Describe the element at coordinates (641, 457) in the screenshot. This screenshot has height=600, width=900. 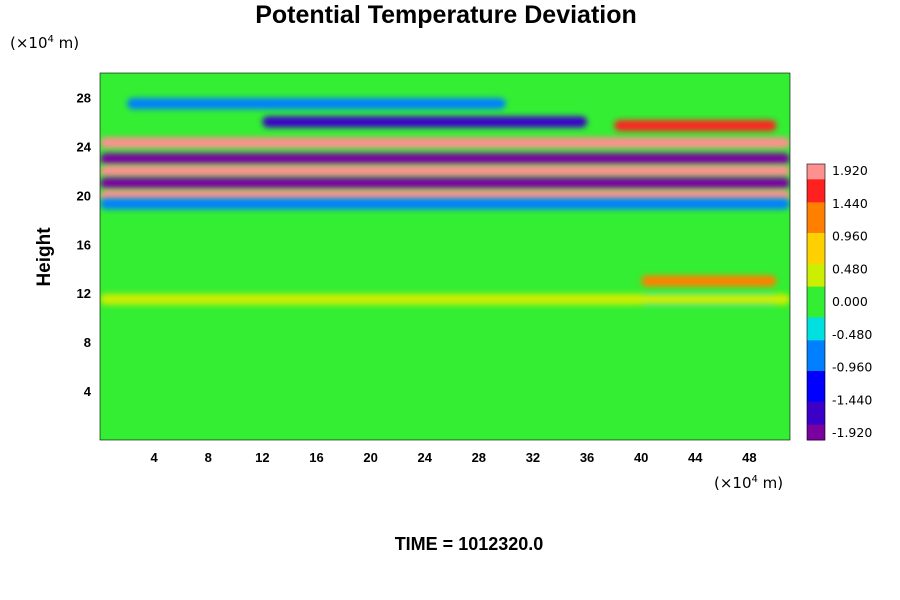
I see `x-tick-label: 40` at that location.